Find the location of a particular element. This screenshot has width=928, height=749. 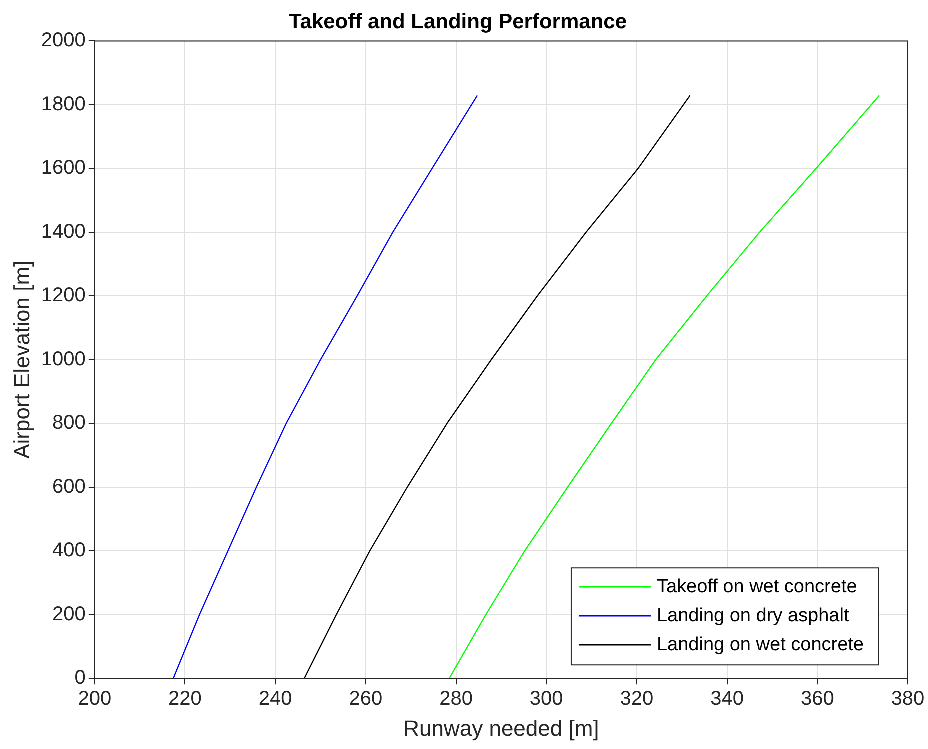

y-tick-label: 2000 is located at coordinates (63, 41).